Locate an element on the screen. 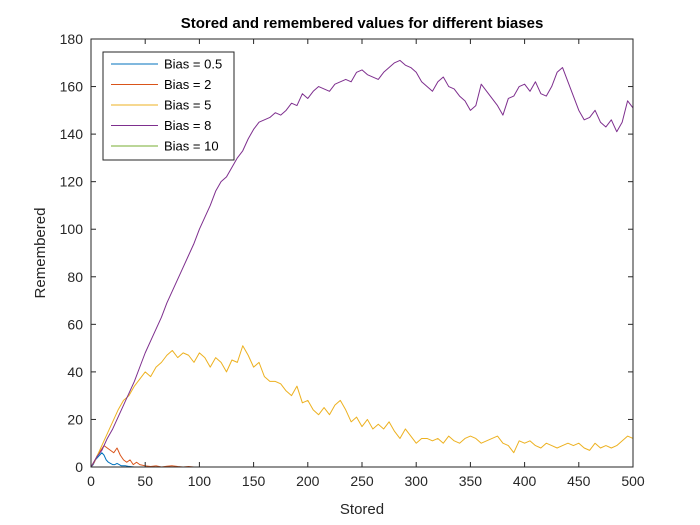  y-tick-label: 120 is located at coordinates (72, 182).